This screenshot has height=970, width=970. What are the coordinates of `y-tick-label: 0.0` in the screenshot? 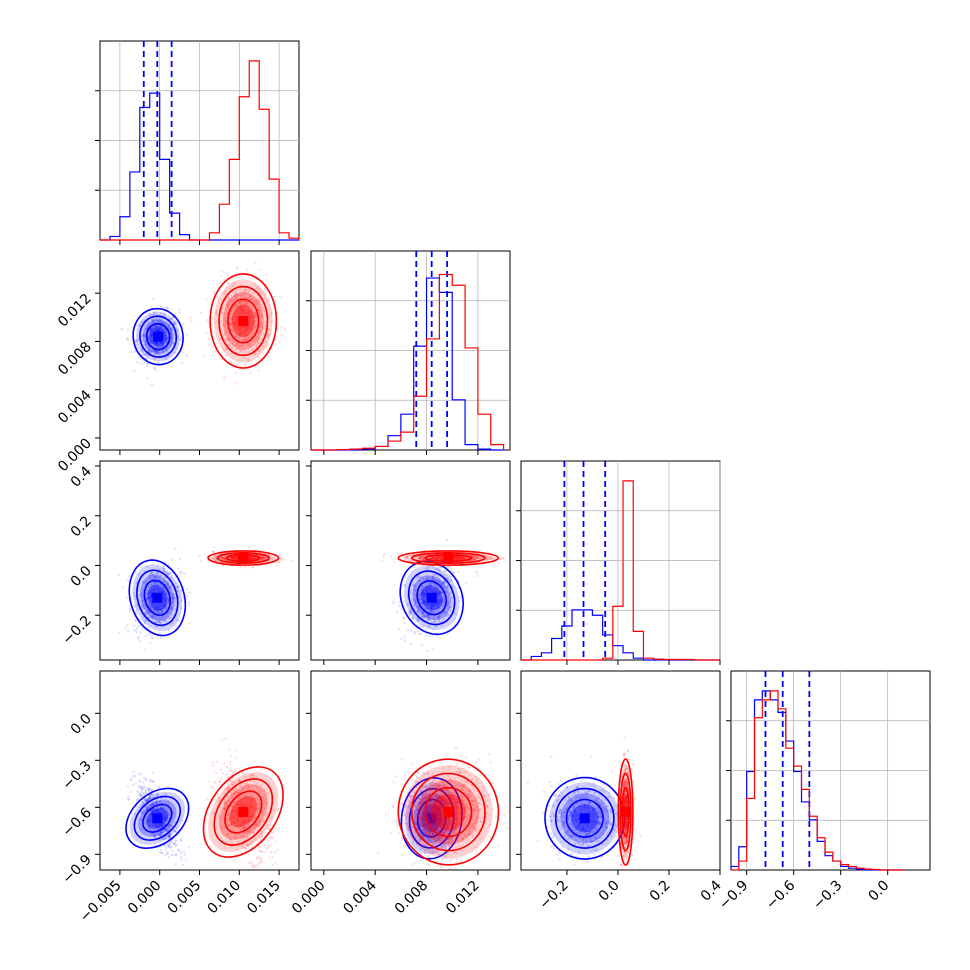 It's located at (81, 724).